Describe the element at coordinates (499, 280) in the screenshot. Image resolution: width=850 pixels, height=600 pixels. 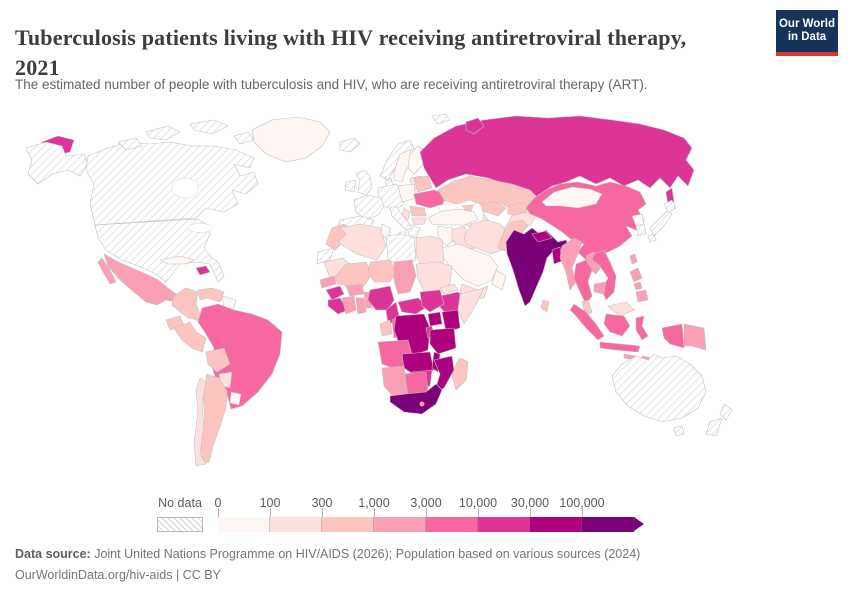
I see `country-oman` at that location.